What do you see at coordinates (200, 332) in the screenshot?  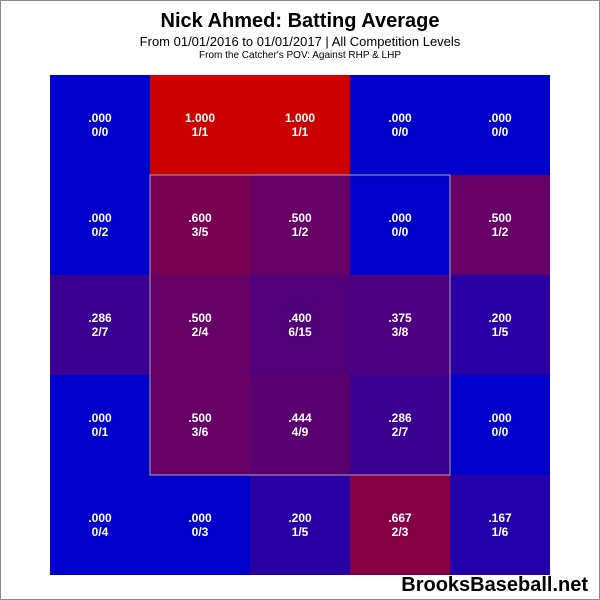 I see `zone-ratio-label-2-1: 2/4` at bounding box center [200, 332].